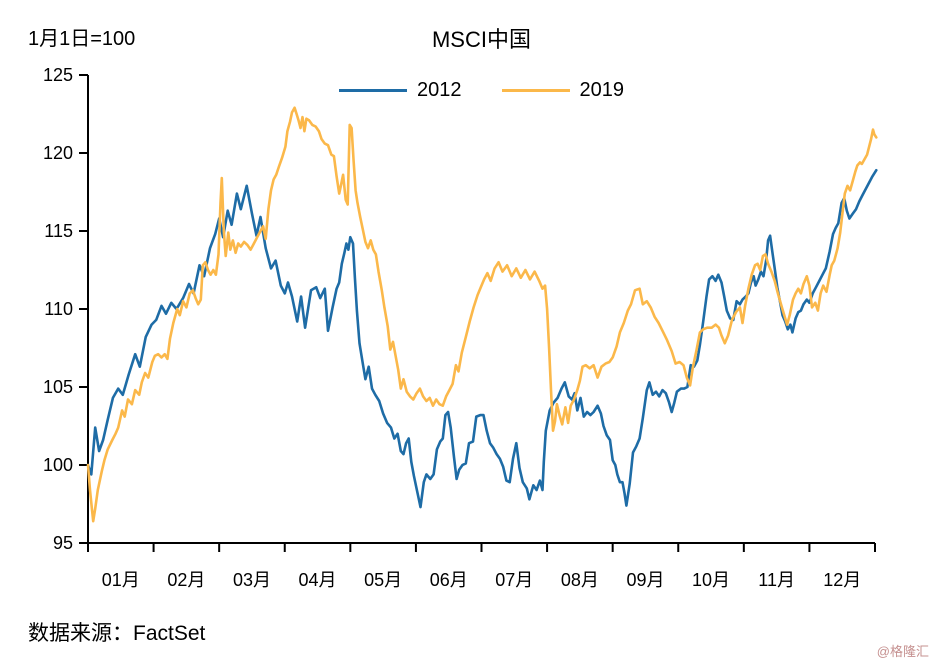 The image size is (935, 664). What do you see at coordinates (383, 580) in the screenshot?
I see `x-tick-label: 05月` at bounding box center [383, 580].